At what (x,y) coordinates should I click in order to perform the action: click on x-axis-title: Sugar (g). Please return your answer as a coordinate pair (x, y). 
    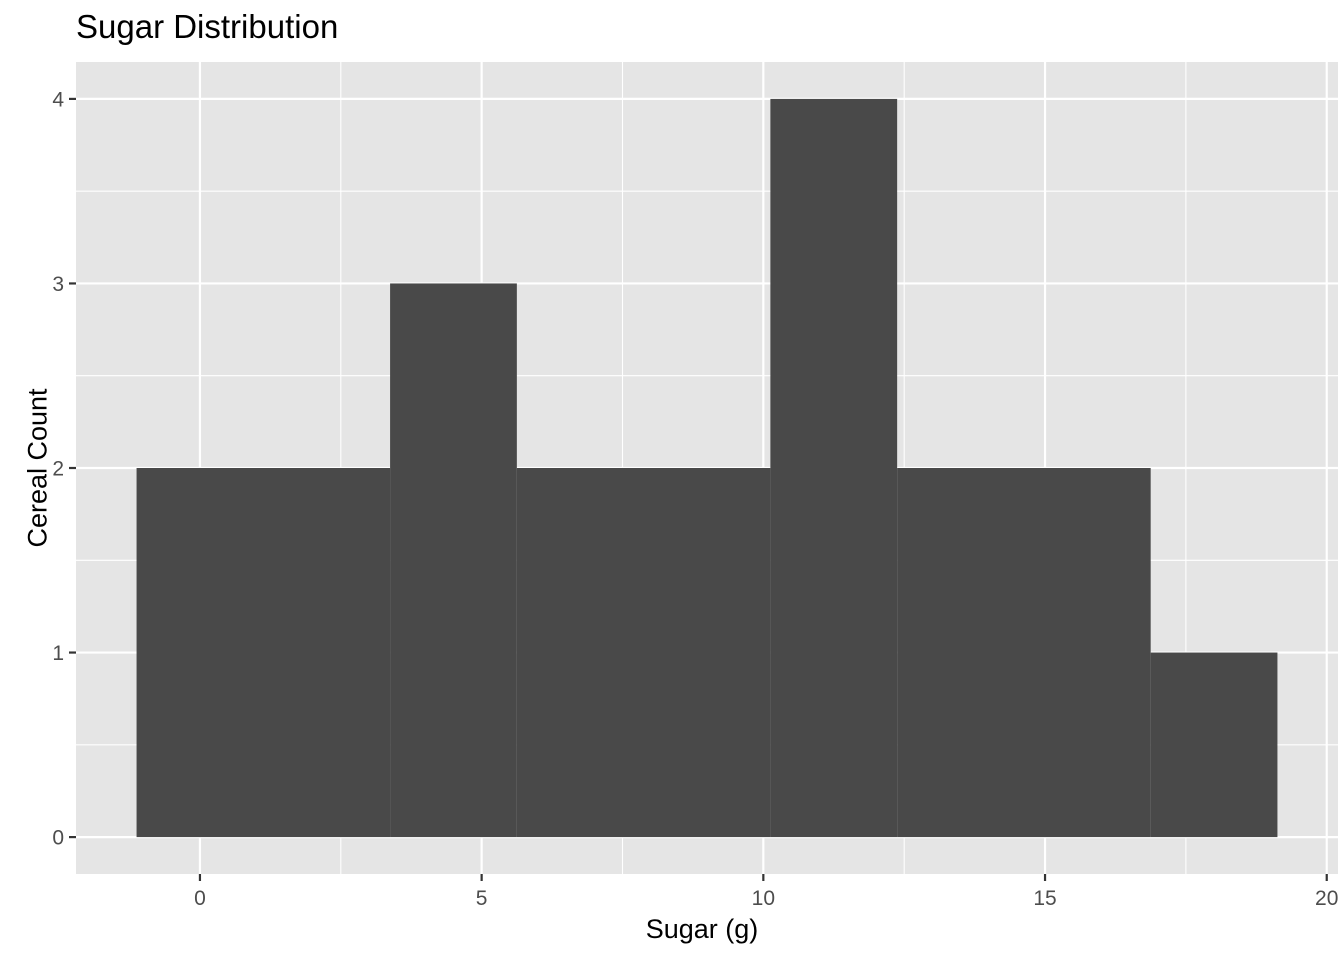
    Looking at the image, I should click on (702, 929).